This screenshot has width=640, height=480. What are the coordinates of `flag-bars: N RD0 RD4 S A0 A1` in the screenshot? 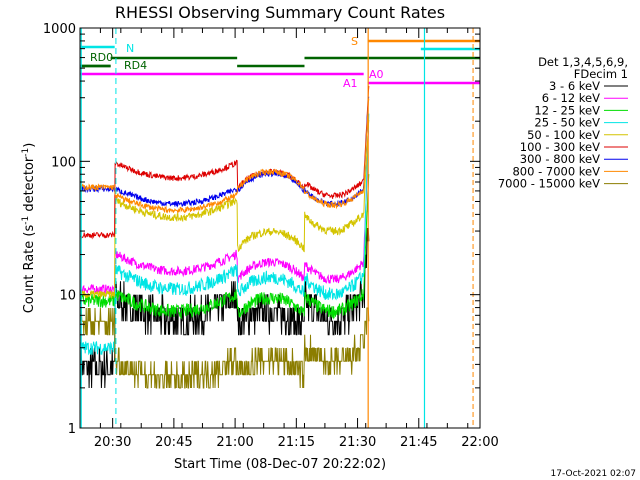 It's located at (280, 62).